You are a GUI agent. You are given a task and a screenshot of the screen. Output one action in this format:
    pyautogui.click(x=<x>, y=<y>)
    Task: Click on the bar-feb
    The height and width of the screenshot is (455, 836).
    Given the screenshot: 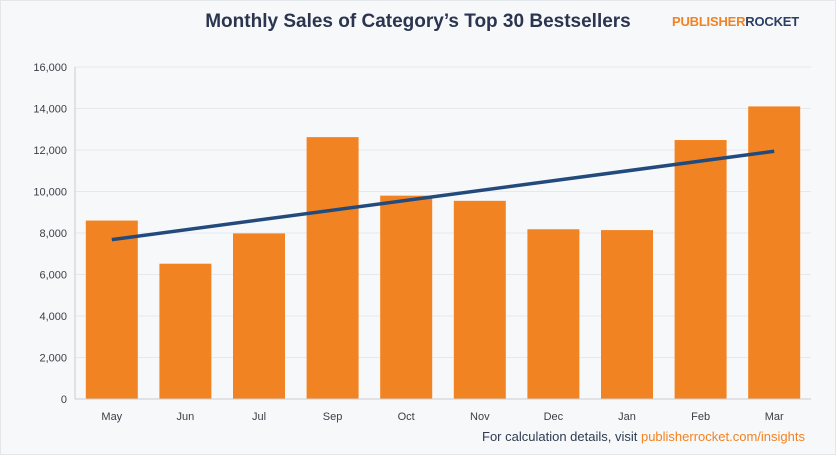 What is the action you would take?
    pyautogui.click(x=700, y=270)
    